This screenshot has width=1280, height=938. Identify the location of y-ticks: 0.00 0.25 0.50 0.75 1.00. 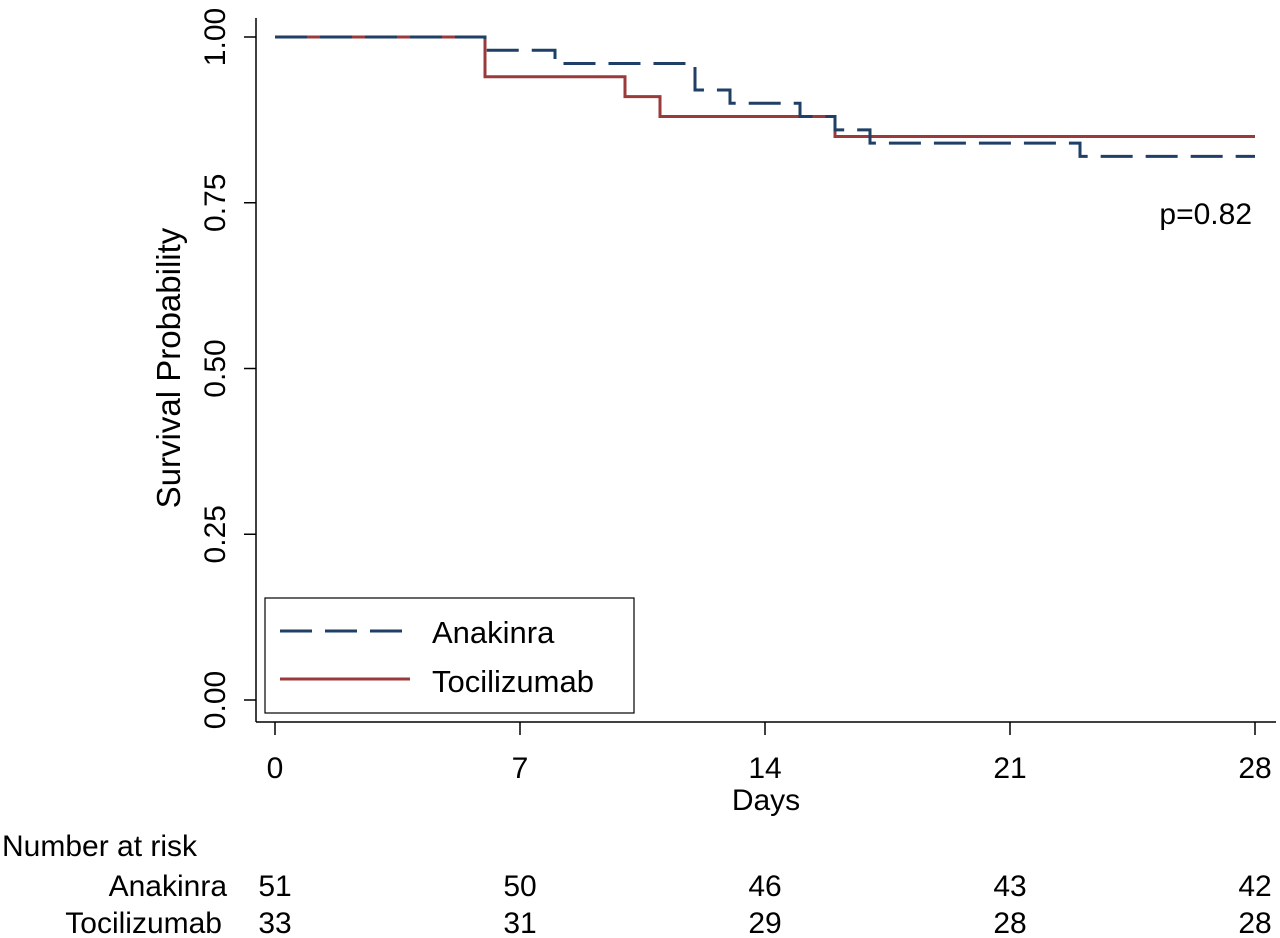
(227, 368).